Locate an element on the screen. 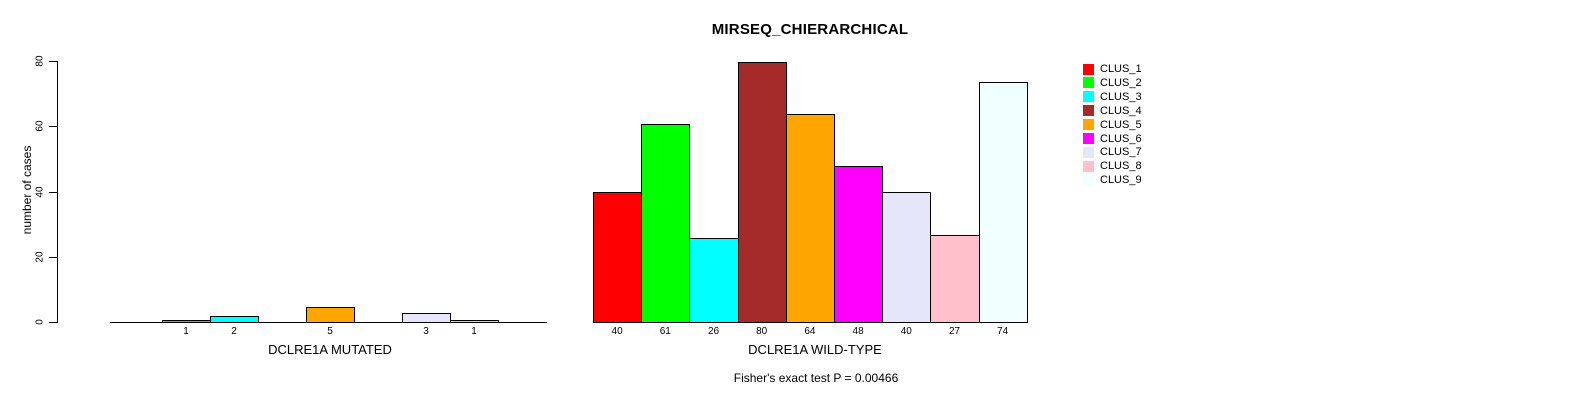 The height and width of the screenshot is (400, 1590). legend-row: CLUS_9 is located at coordinates (1112, 180).